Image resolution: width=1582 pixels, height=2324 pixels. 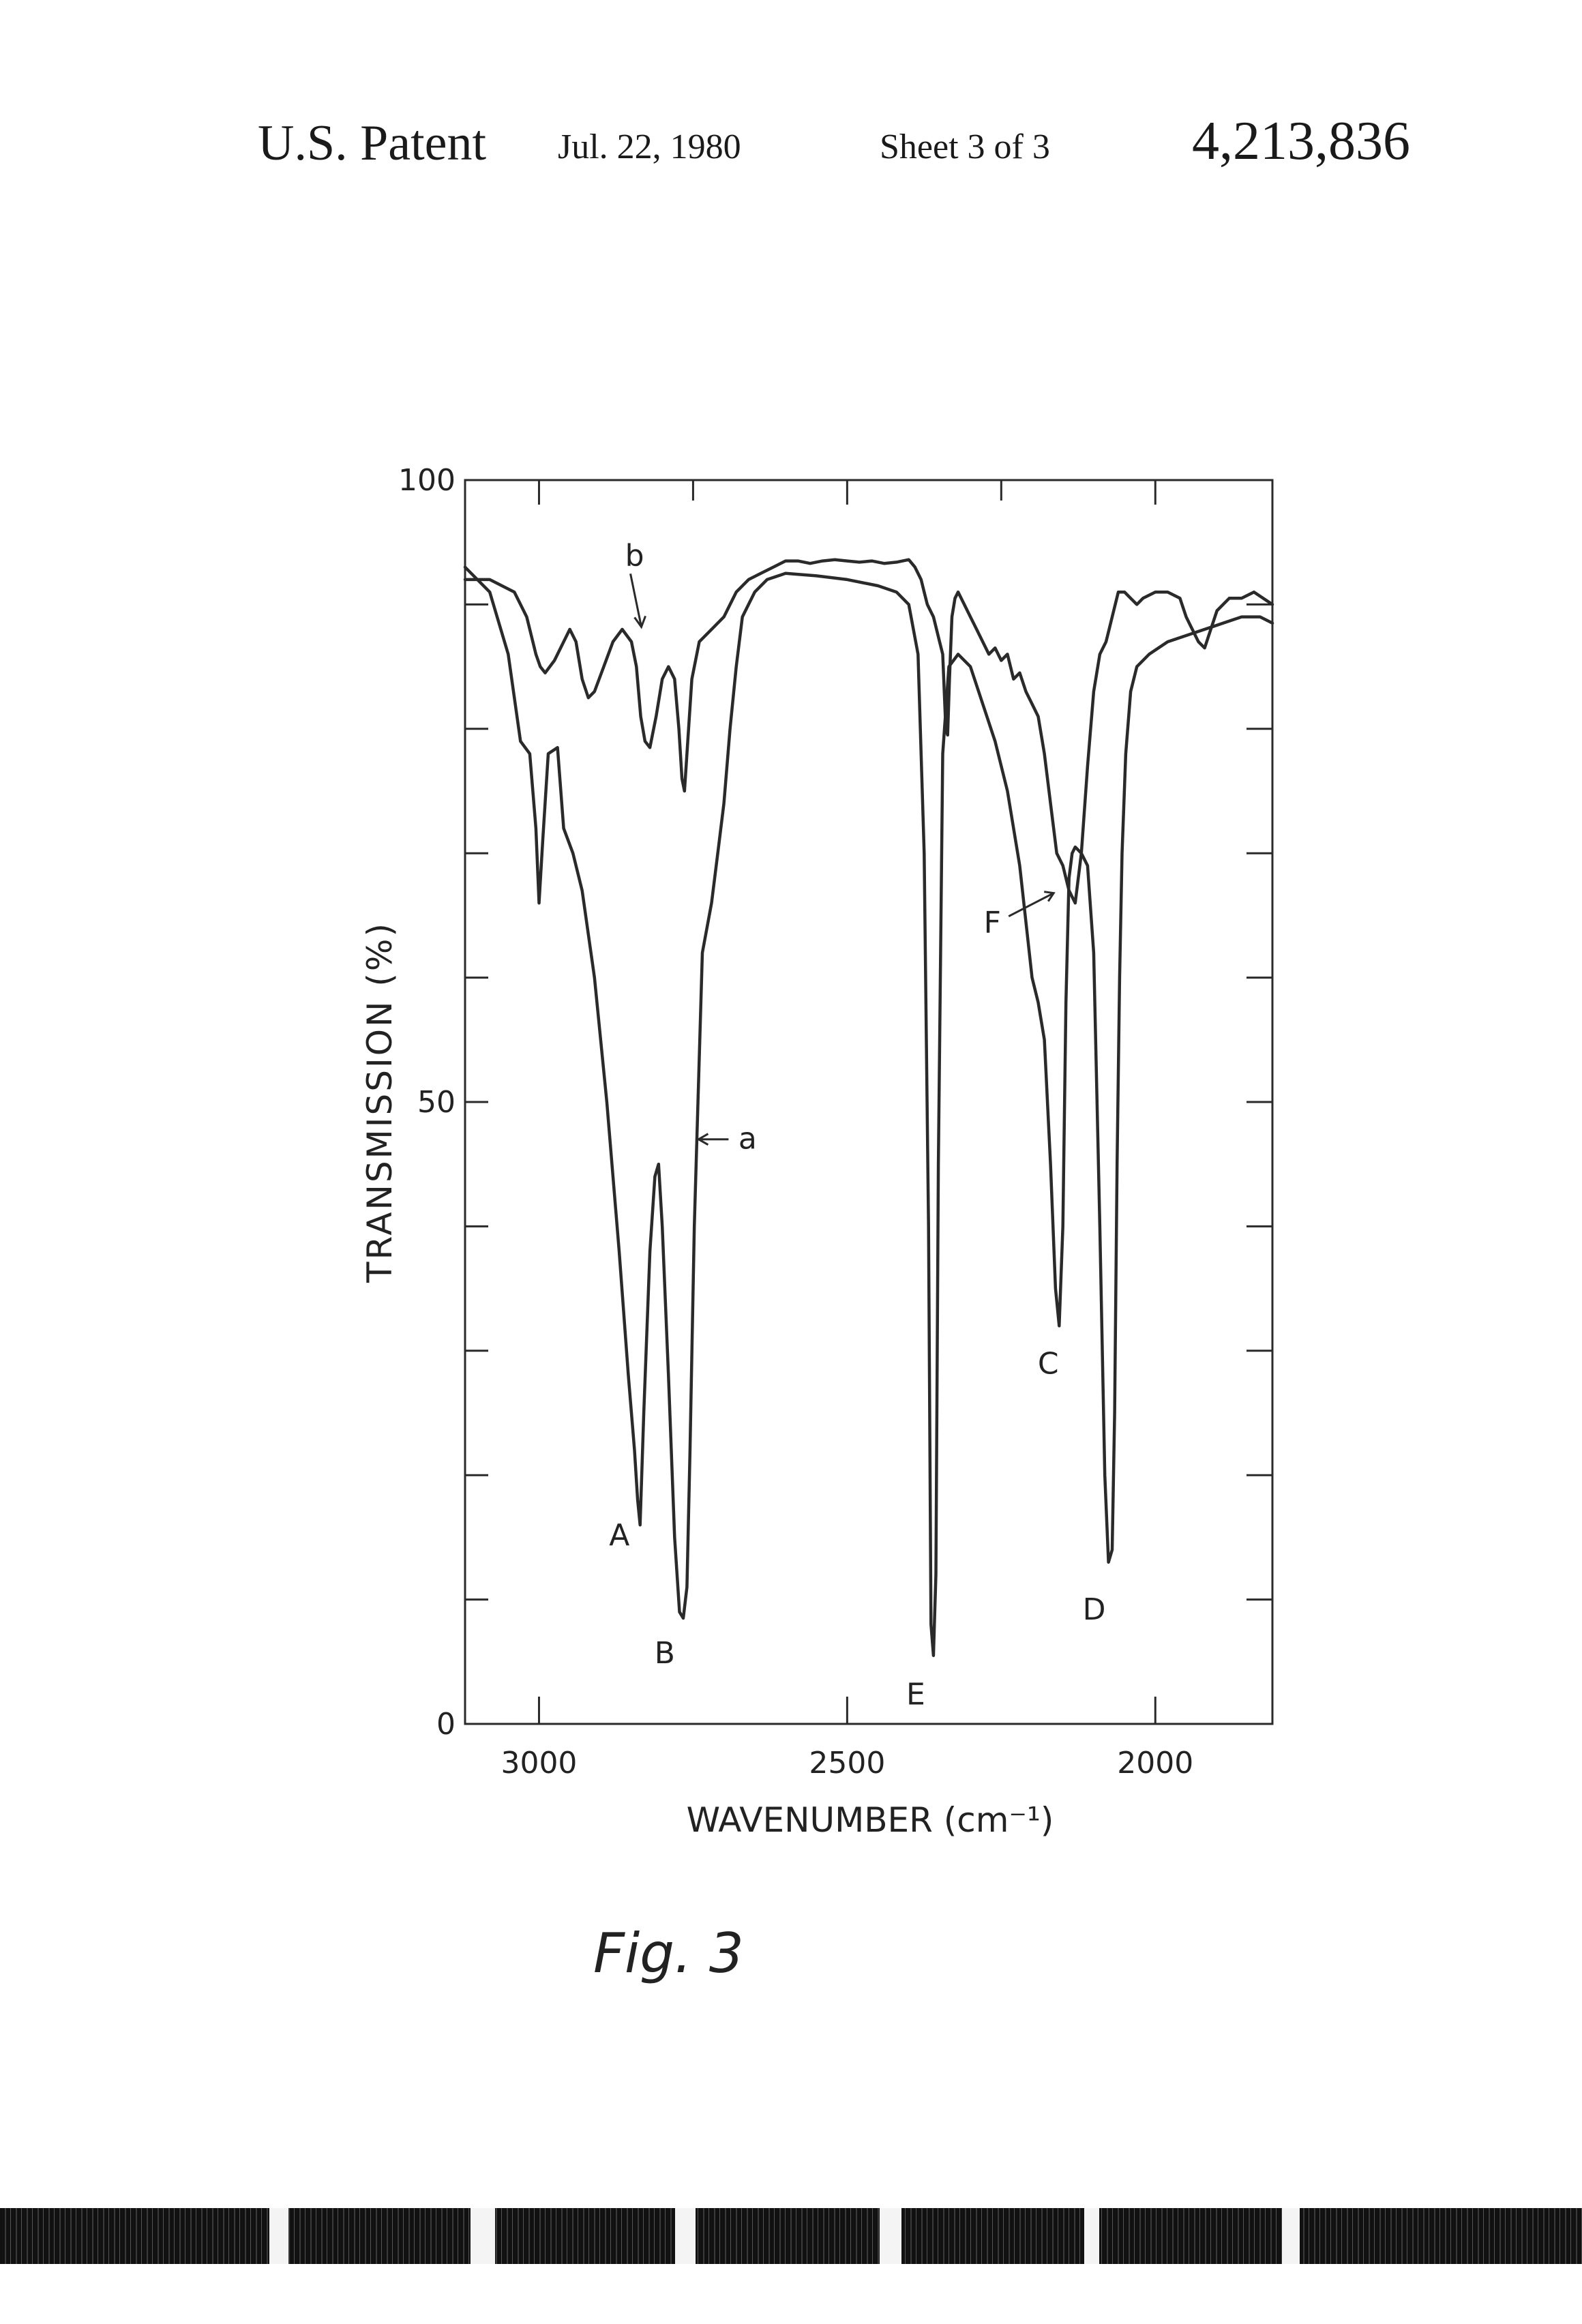 What do you see at coordinates (747, 1139) in the screenshot?
I see `peak-label-a: a` at bounding box center [747, 1139].